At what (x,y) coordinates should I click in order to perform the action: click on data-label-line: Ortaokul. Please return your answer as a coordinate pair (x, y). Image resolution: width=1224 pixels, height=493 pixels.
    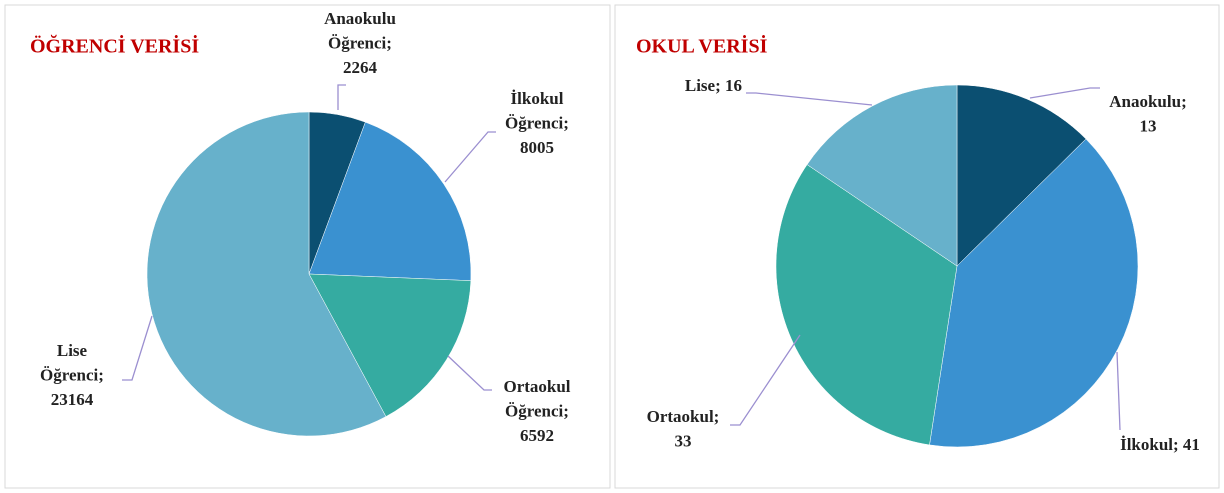
    Looking at the image, I should click on (536, 386).